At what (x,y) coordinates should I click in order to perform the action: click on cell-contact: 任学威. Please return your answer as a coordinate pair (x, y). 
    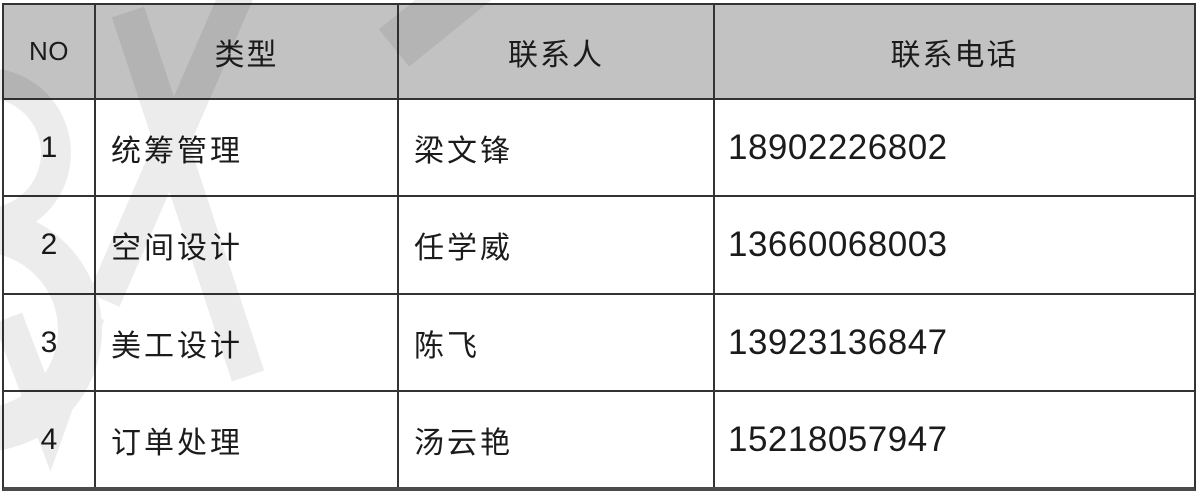
    Looking at the image, I should click on (557, 245).